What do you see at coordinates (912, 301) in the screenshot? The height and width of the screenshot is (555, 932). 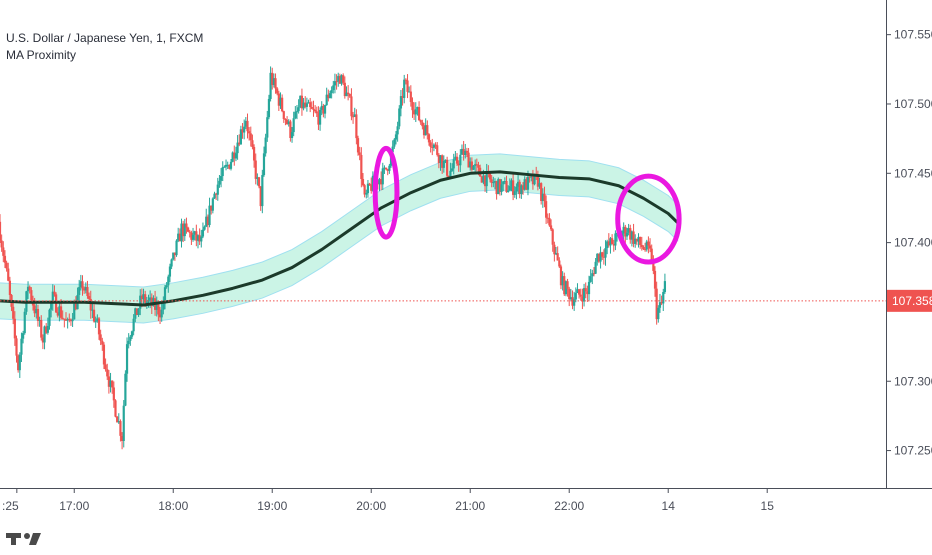 I see `current-price-label: 107.358` at bounding box center [912, 301].